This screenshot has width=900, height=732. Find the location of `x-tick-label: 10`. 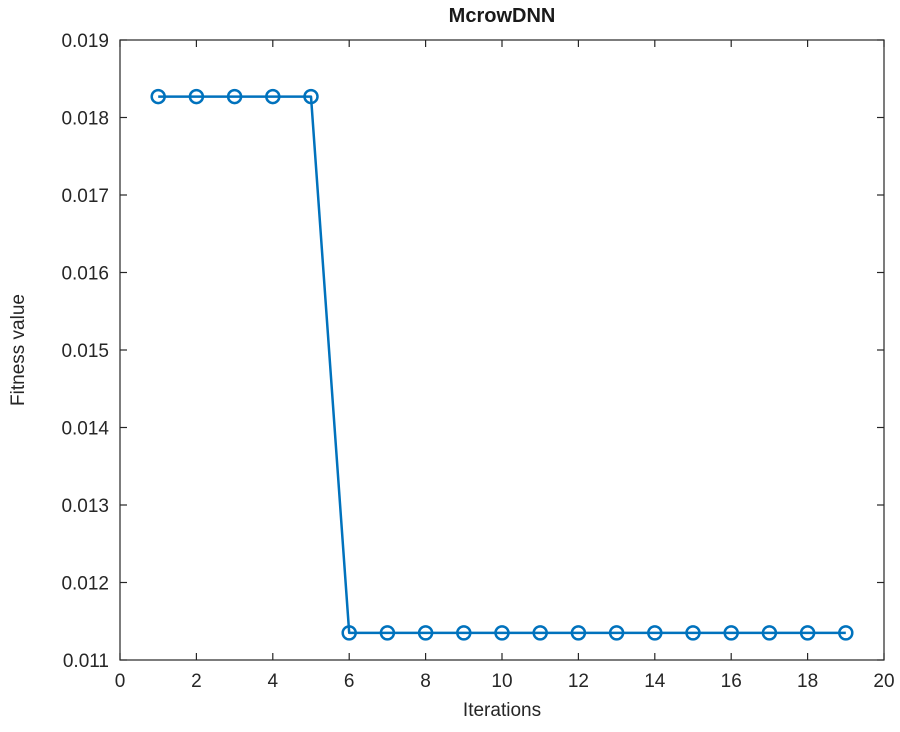

x-tick-label: 10 is located at coordinates (501, 681).